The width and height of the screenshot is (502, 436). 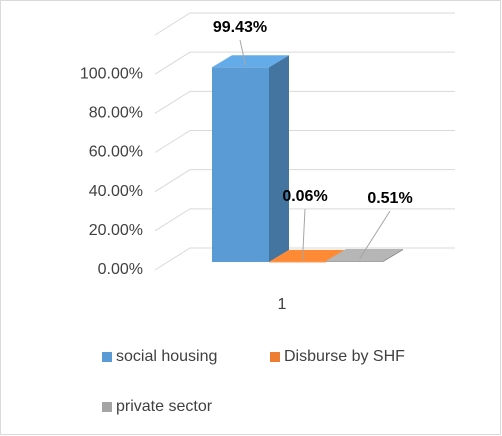 What do you see at coordinates (389, 198) in the screenshot?
I see `data-label: 0.51%` at bounding box center [389, 198].